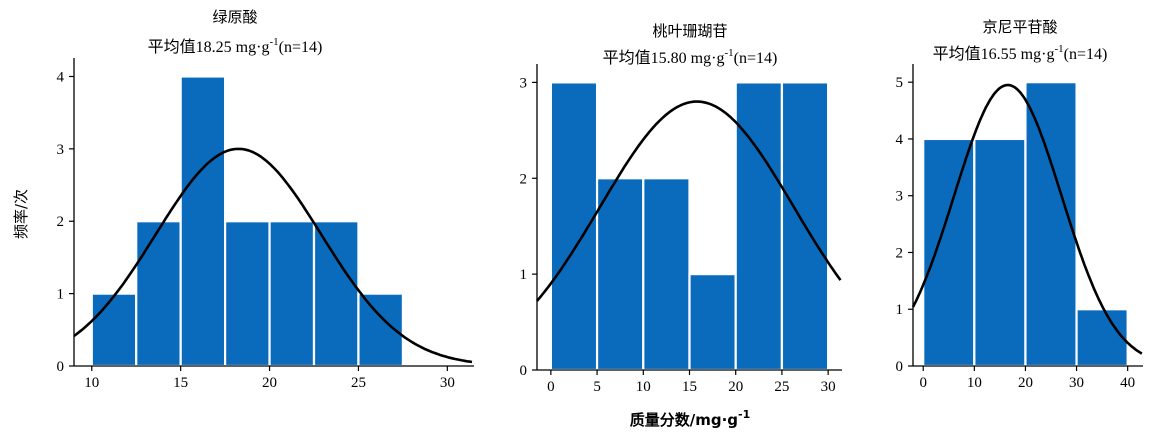 The width and height of the screenshot is (1157, 434). What do you see at coordinates (994, 54) in the screenshot?
I see `subtitle-mean: 平均值16.55 mg·g` at bounding box center [994, 54].